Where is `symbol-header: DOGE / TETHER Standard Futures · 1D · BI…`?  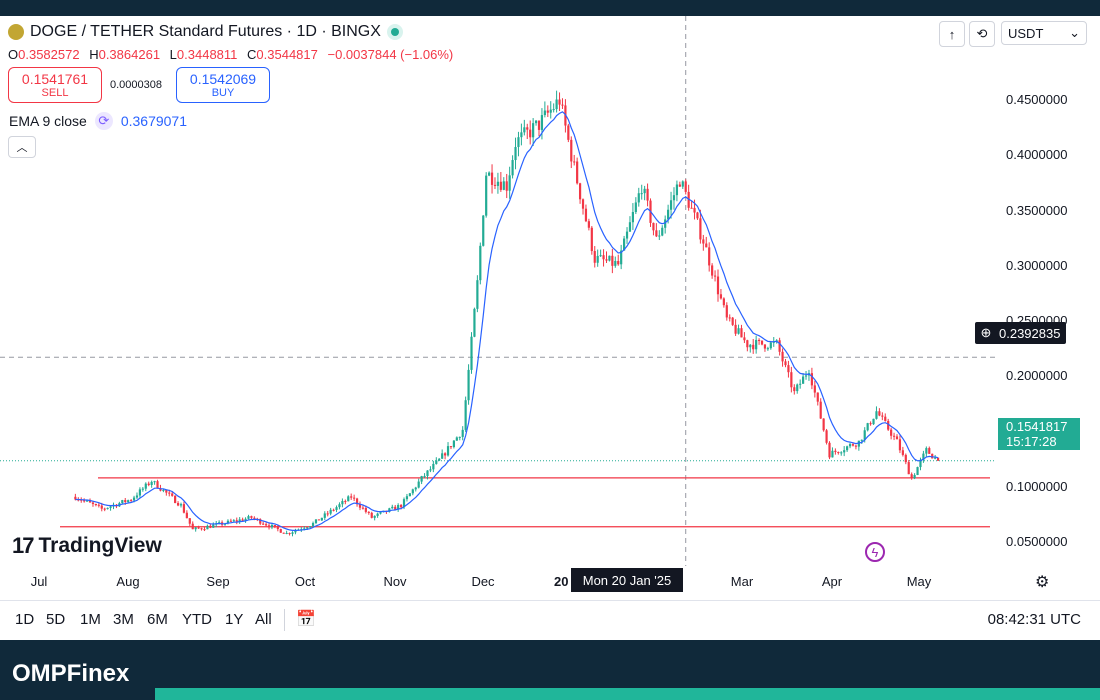
symbol-header: DOGE / TETHER Standard Futures · 1D · BI… is located at coordinates (205, 32).